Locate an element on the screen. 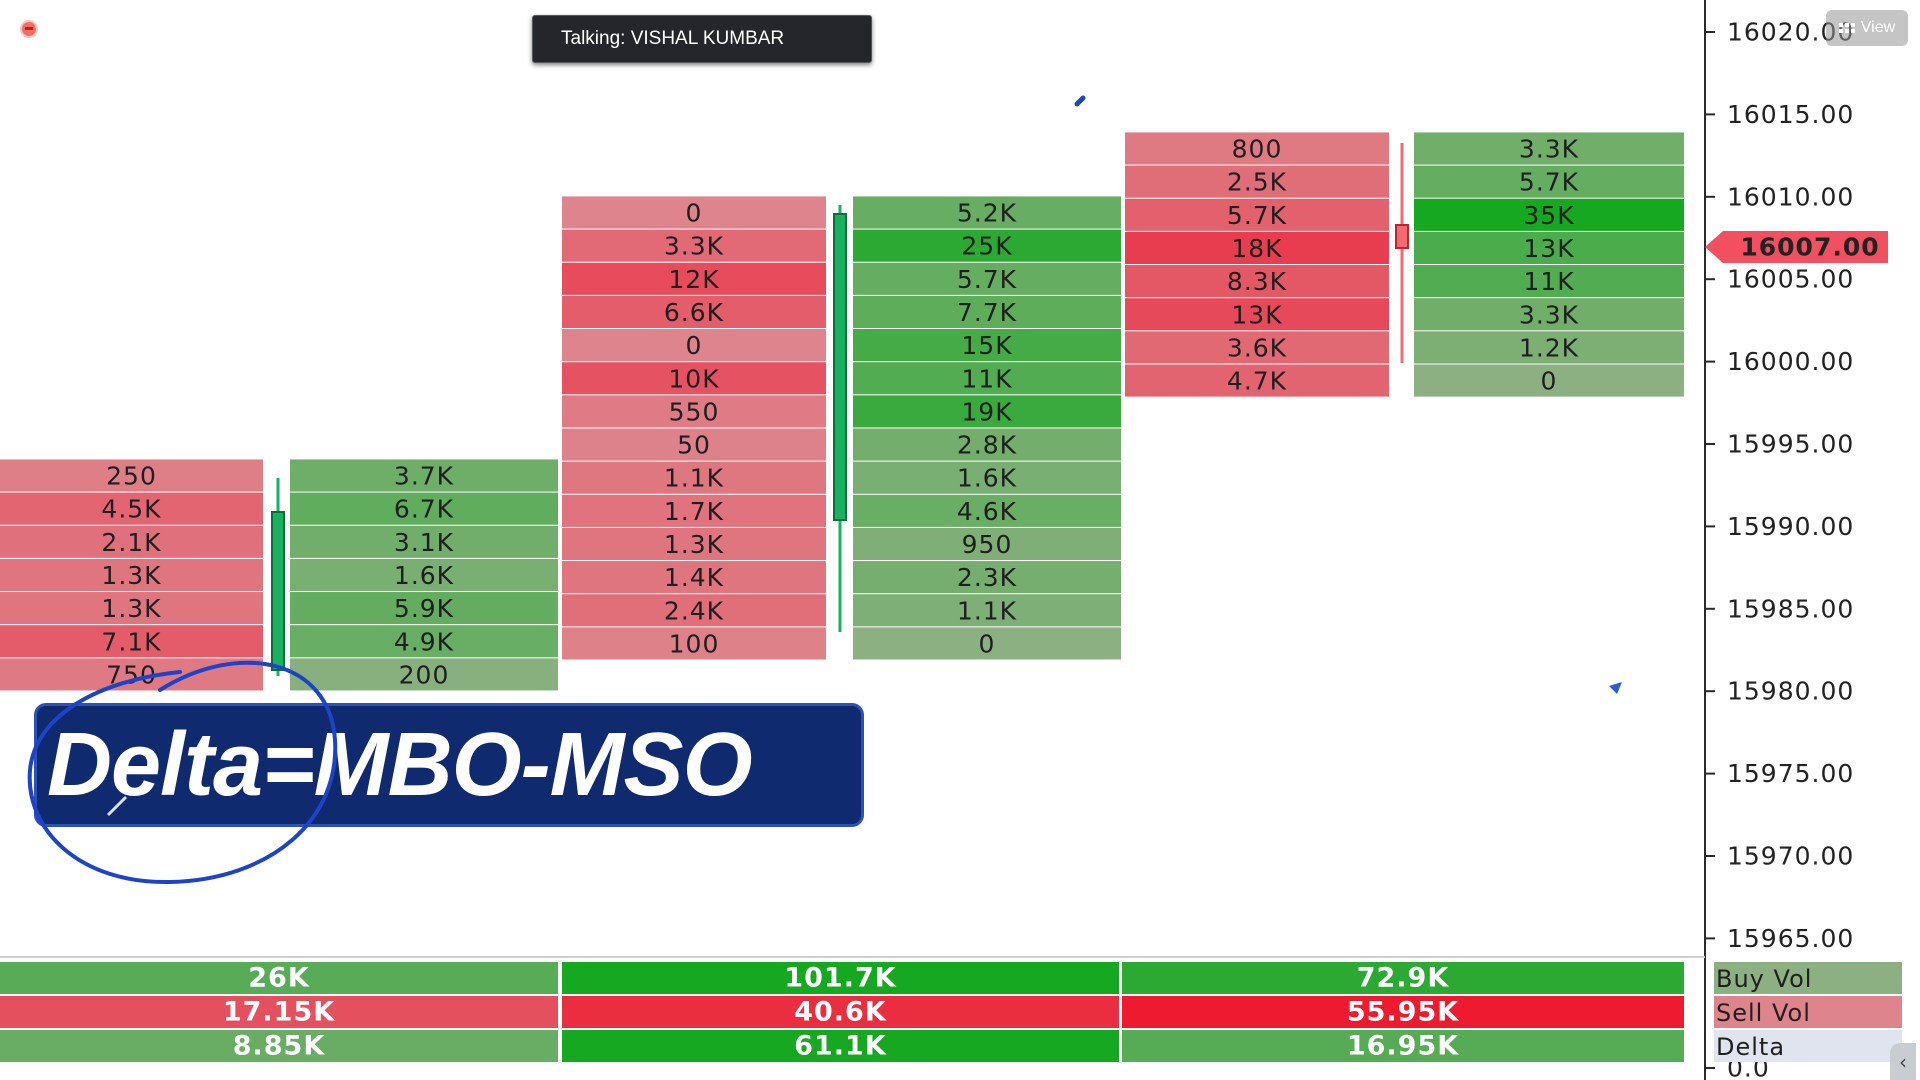 The height and width of the screenshot is (1080, 1920). sell-volume-label: 2.5K is located at coordinates (1257, 182).